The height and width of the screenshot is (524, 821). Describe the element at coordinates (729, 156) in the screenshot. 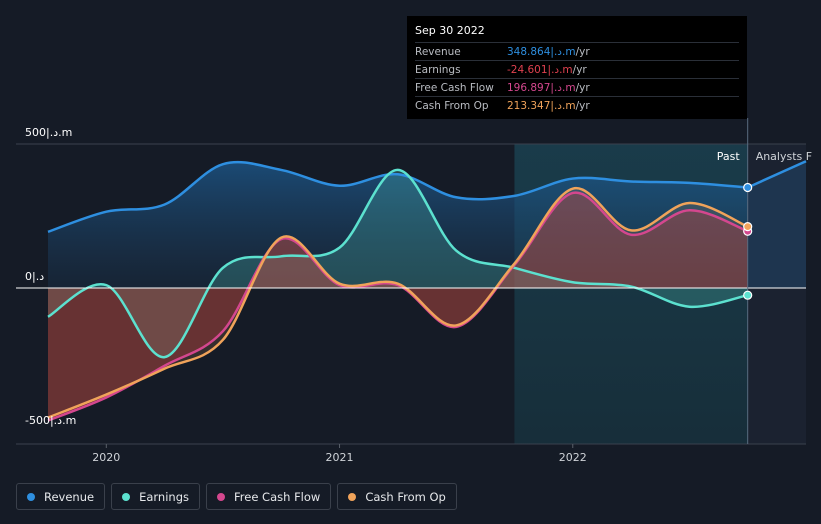

I see `past-label: Past` at that location.